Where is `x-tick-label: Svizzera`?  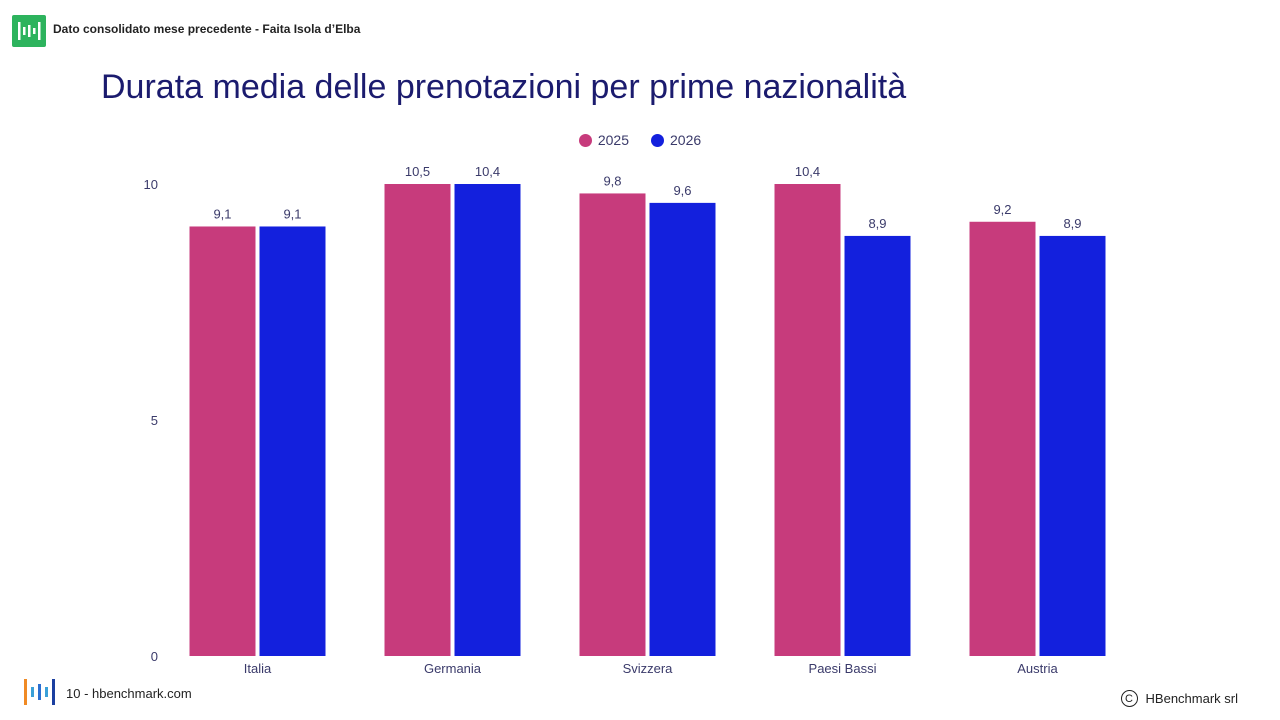 x-tick-label: Svizzera is located at coordinates (648, 668).